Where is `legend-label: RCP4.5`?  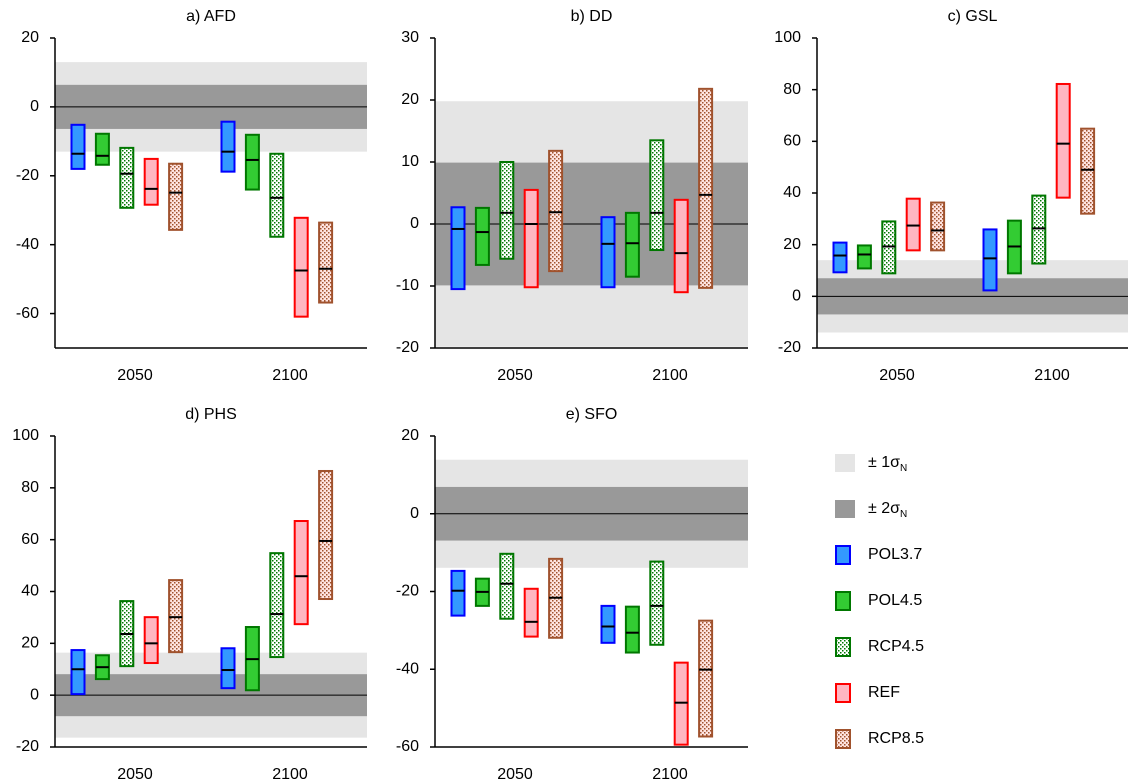
legend-label: RCP4.5 is located at coordinates (896, 646).